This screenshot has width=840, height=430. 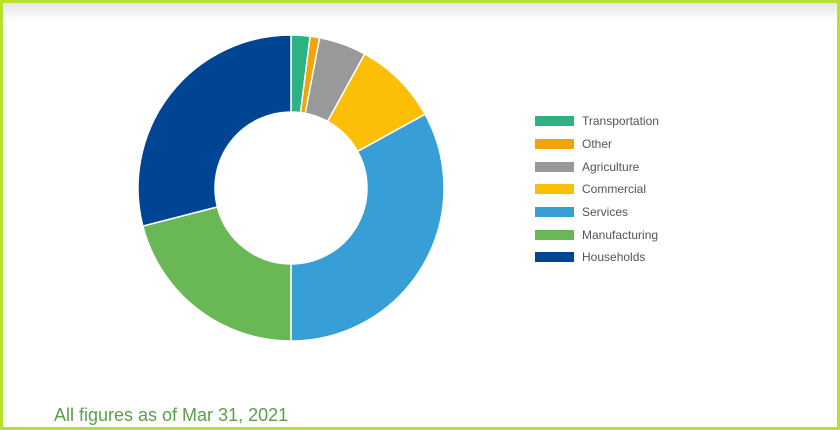 I want to click on legend-item-households: Households, so click(x=597, y=257).